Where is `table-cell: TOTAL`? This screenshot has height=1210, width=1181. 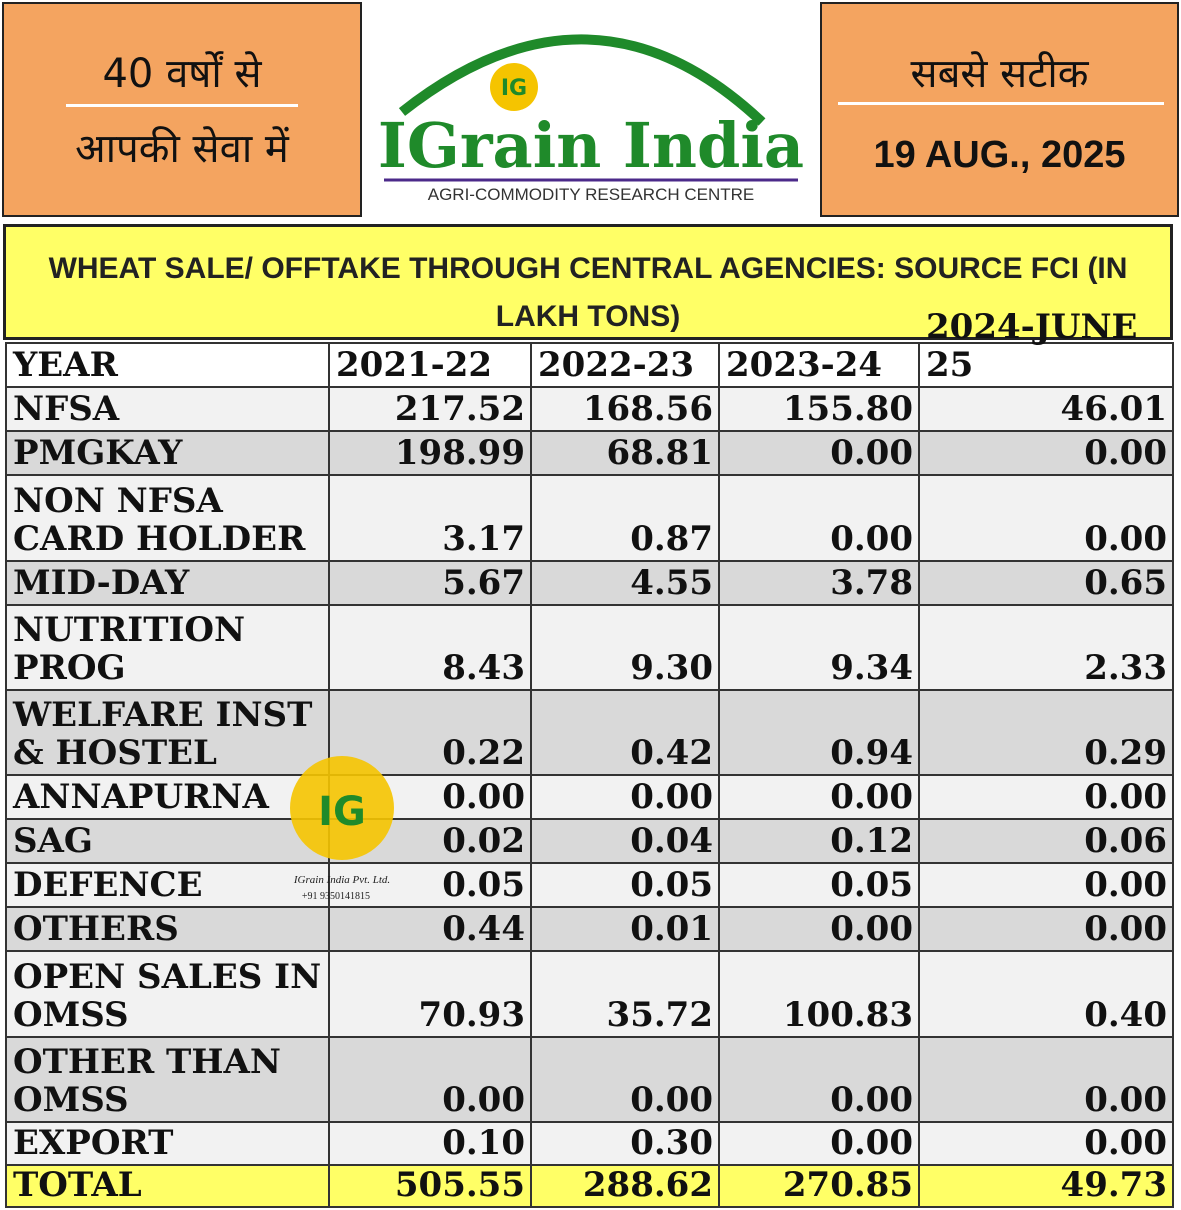
table-cell: TOTAL is located at coordinates (167, 1186).